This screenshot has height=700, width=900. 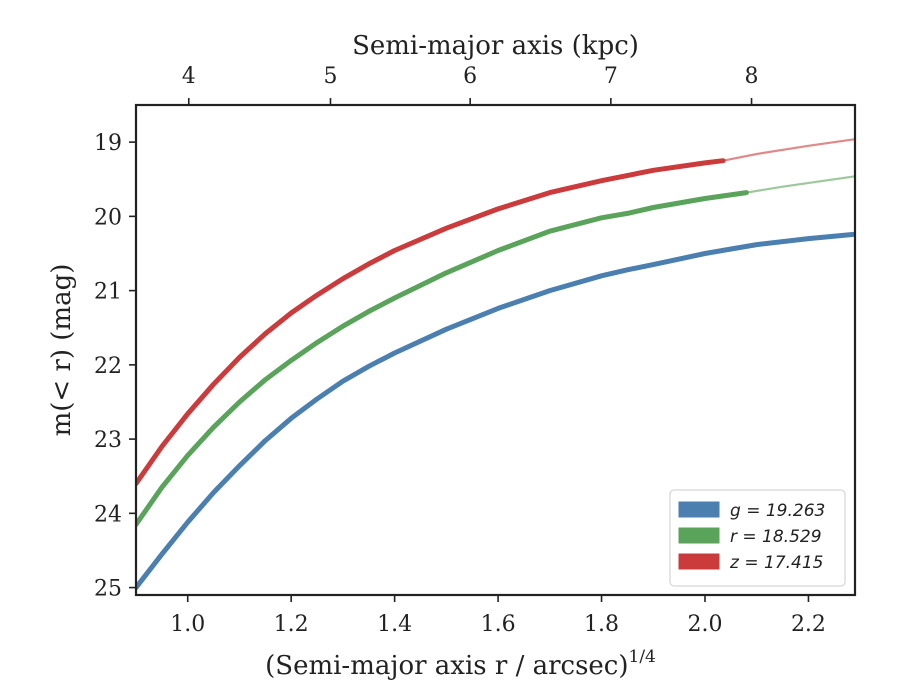 What do you see at coordinates (108, 514) in the screenshot?
I see `y-tick-label: 24` at bounding box center [108, 514].